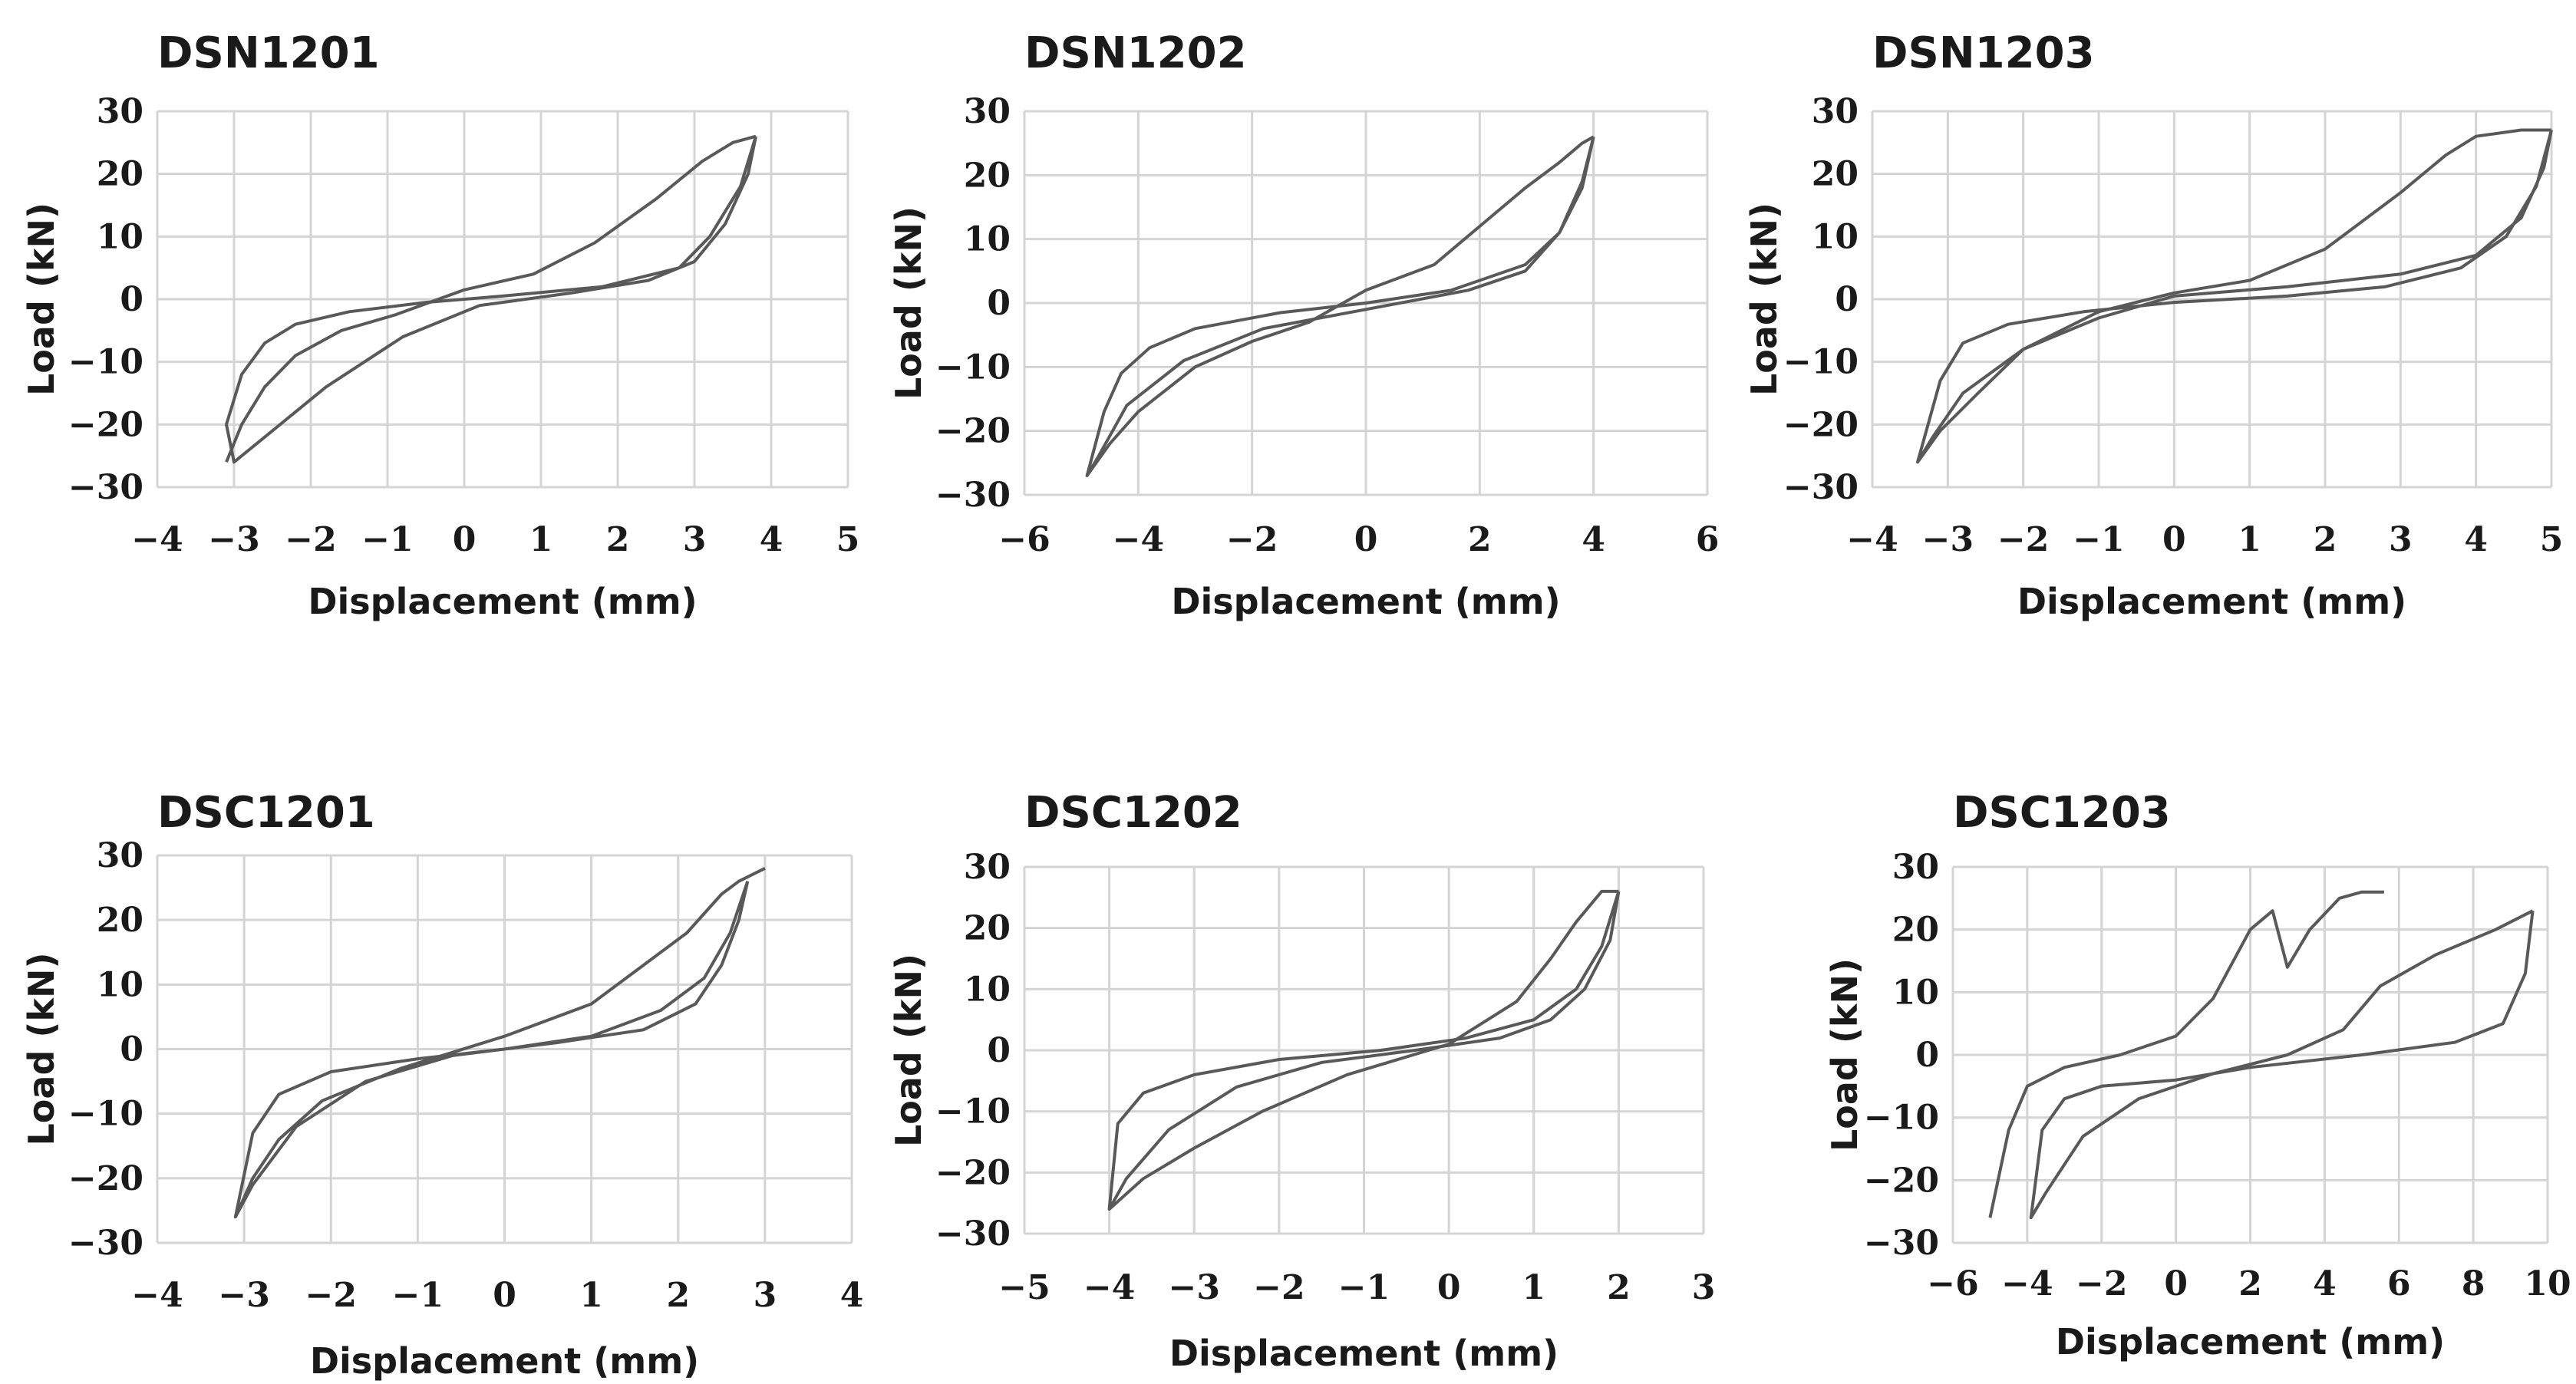  What do you see at coordinates (2211, 601) in the screenshot?
I see `chart-3-xlabel: Displacement (mm)` at bounding box center [2211, 601].